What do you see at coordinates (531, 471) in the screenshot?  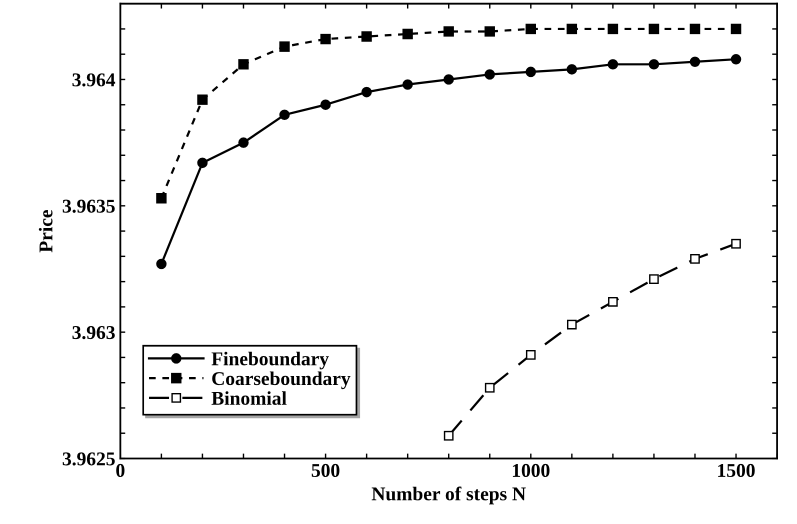 I see `x-tick-label: 1000` at bounding box center [531, 471].